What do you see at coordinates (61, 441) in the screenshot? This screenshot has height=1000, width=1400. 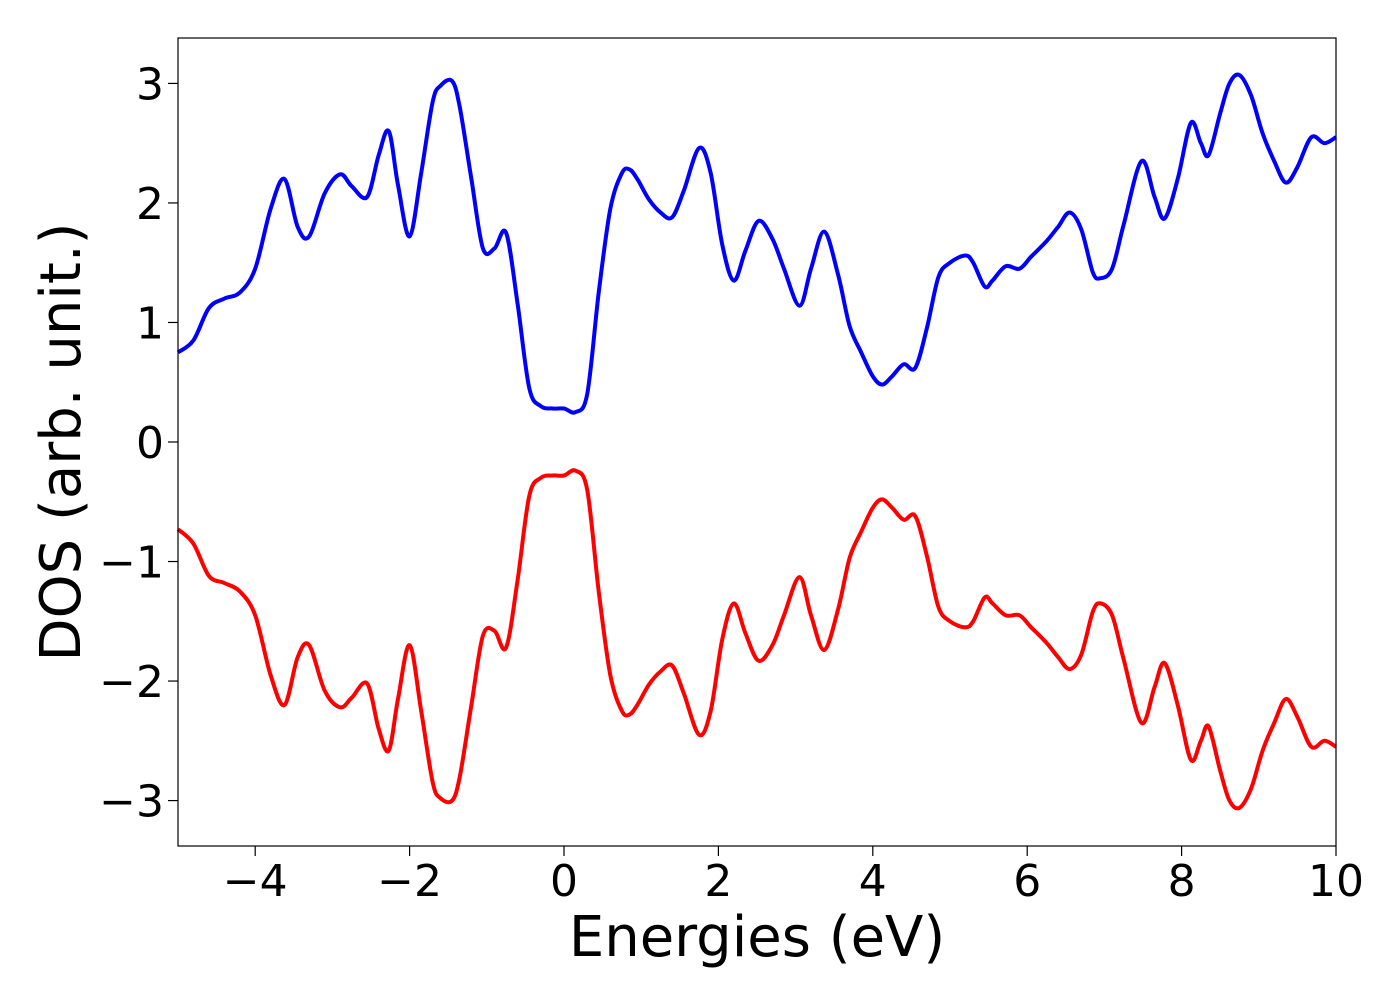 I see `y-axis-title: DOS (arb. unit.)` at bounding box center [61, 441].